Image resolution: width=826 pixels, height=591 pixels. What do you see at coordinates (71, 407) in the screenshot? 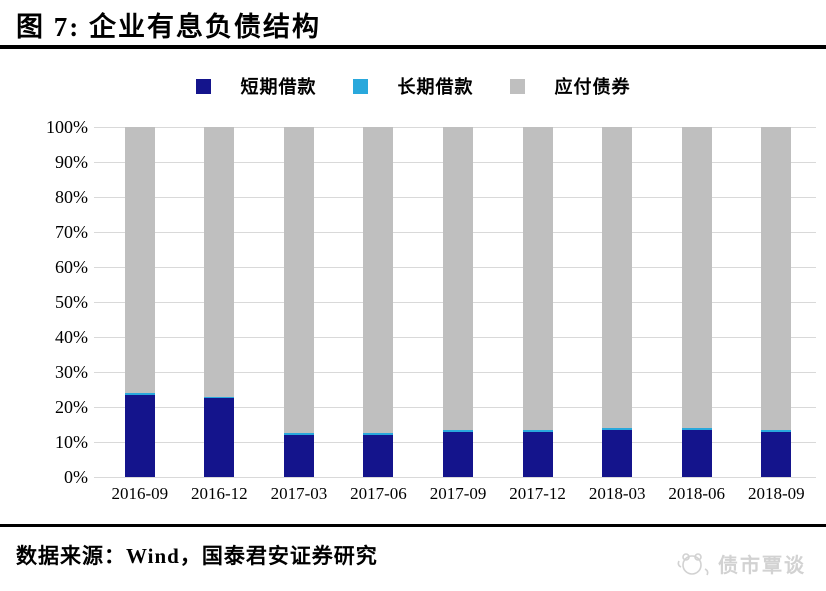
I see `y-tick-label: 20%` at bounding box center [71, 407].